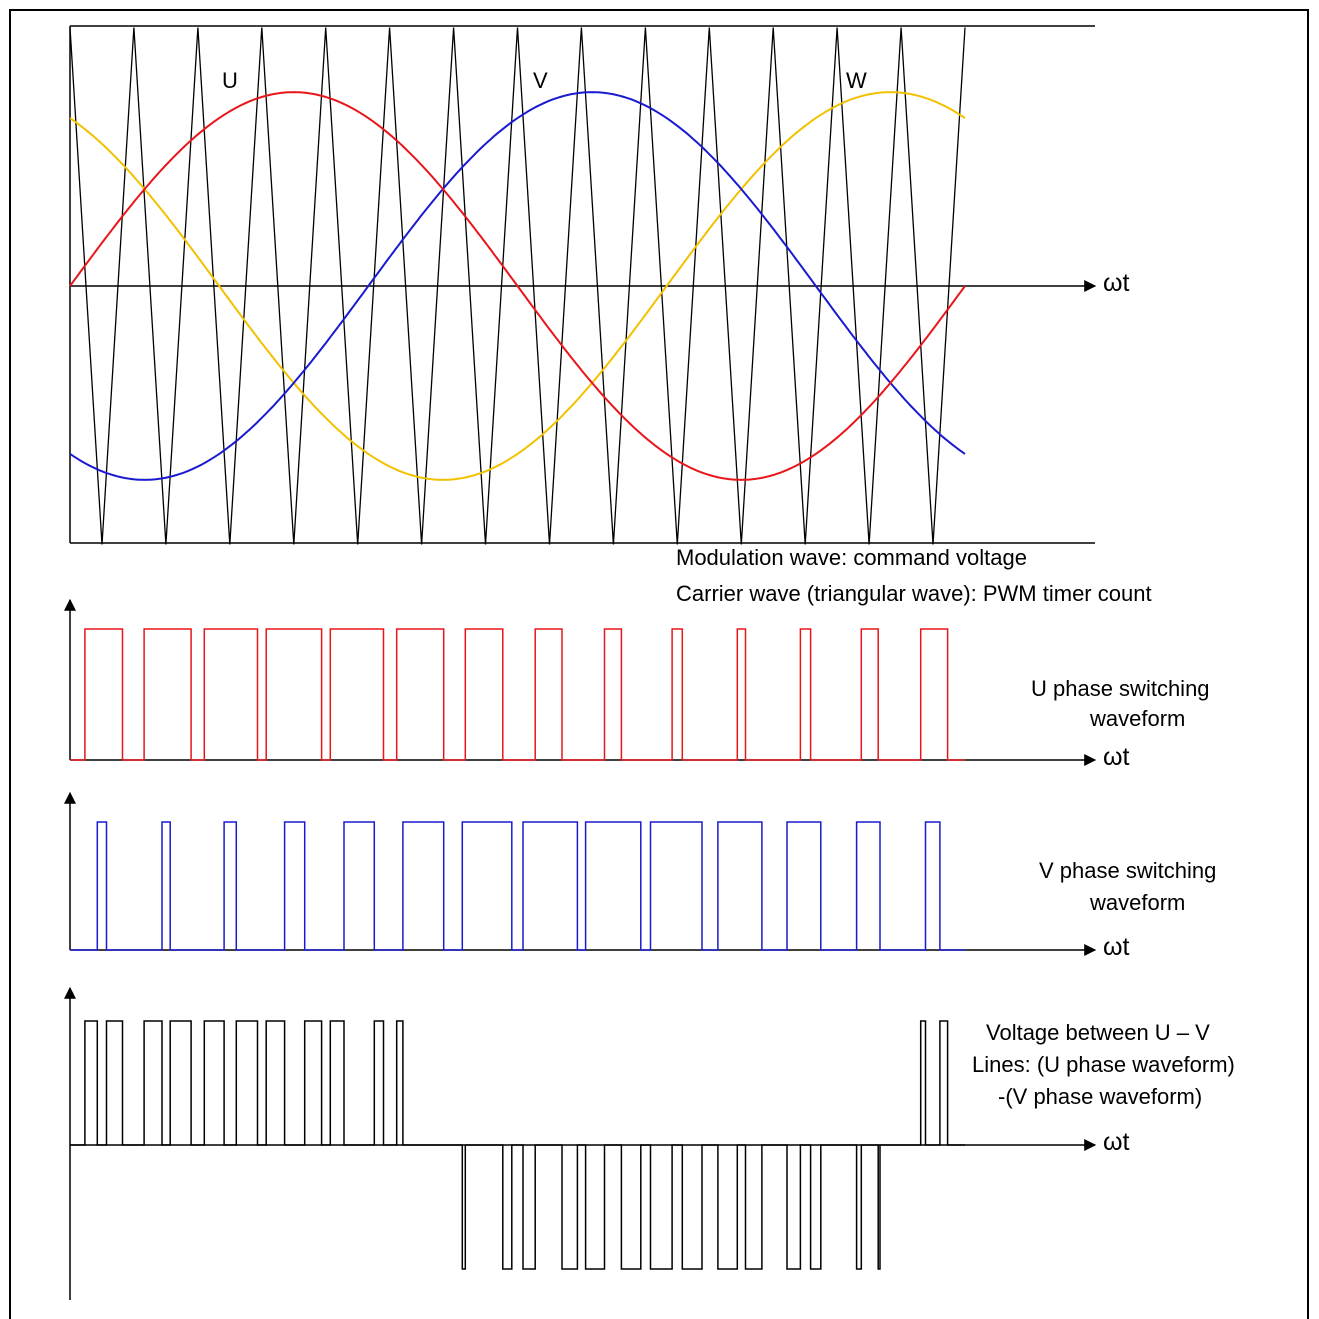 This screenshot has height=1319, width=1319. What do you see at coordinates (1116, 1142) in the screenshot?
I see `uv-axis-label: ωt` at bounding box center [1116, 1142].